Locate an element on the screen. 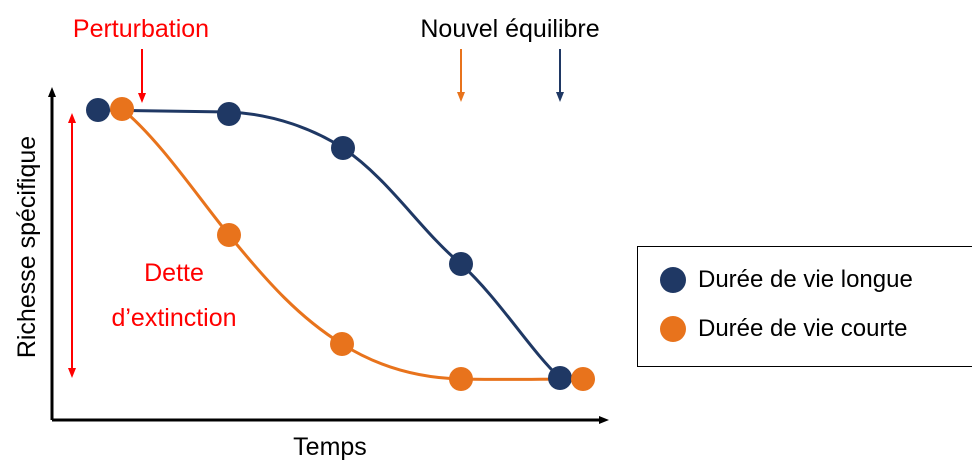  legend-swatch-long is located at coordinates (673, 280).